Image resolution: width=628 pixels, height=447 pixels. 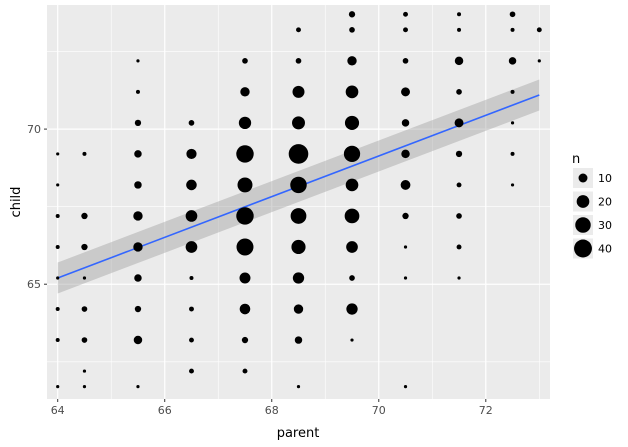 What do you see at coordinates (605, 202) in the screenshot?
I see `legend-label: 20` at bounding box center [605, 202].